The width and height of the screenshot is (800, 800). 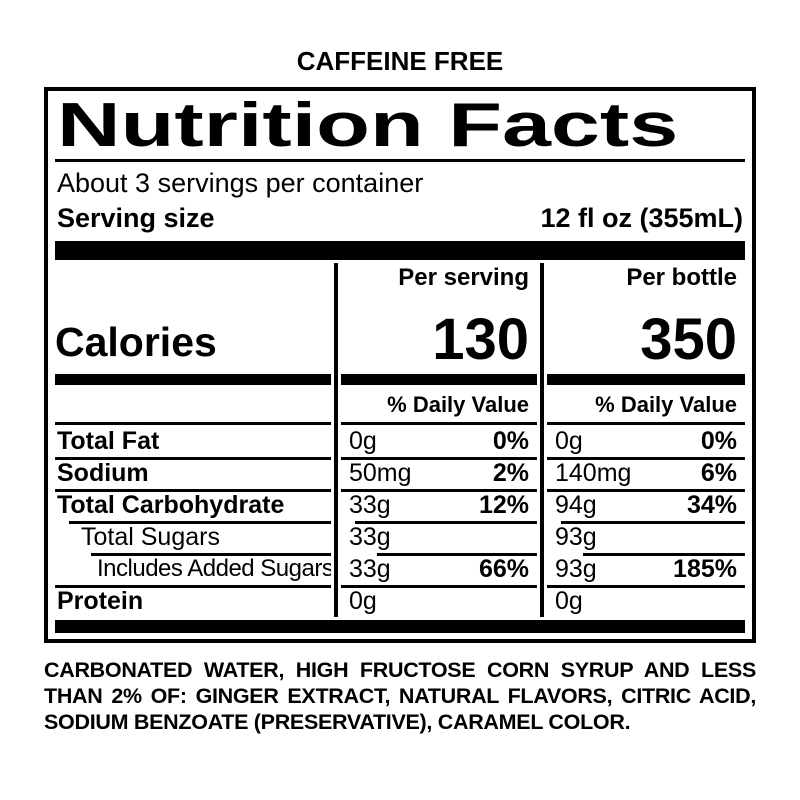 What do you see at coordinates (463, 277) in the screenshot?
I see `column-header-per-serving: Per serving` at bounding box center [463, 277].